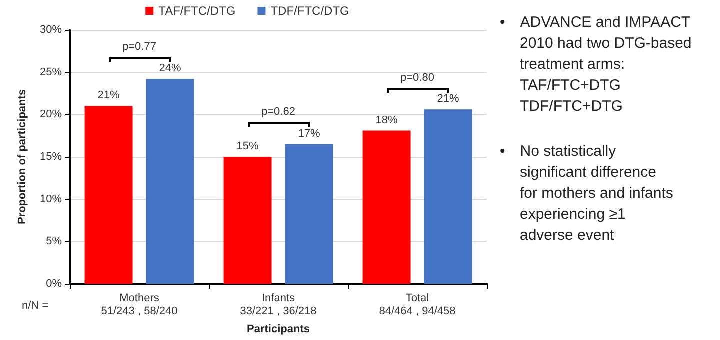 The height and width of the screenshot is (340, 720). I want to click on x-axis-title: Participants, so click(278, 330).